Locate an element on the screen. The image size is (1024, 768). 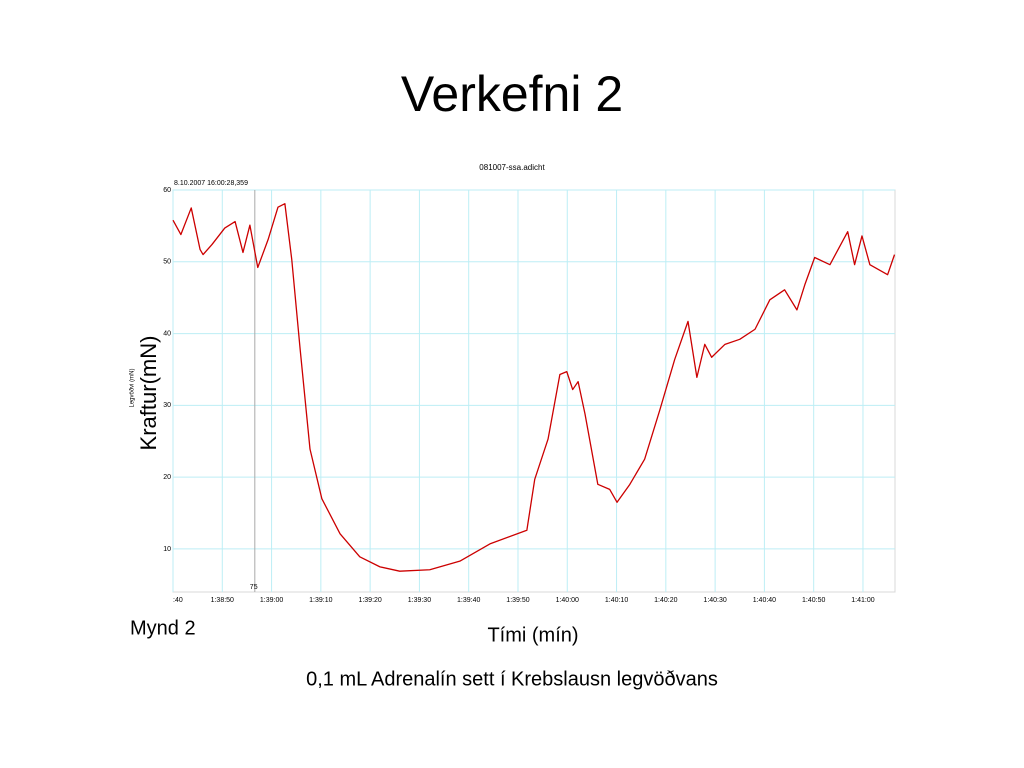
chart-title: 081007-ssa.adicht is located at coordinates (512, 167).